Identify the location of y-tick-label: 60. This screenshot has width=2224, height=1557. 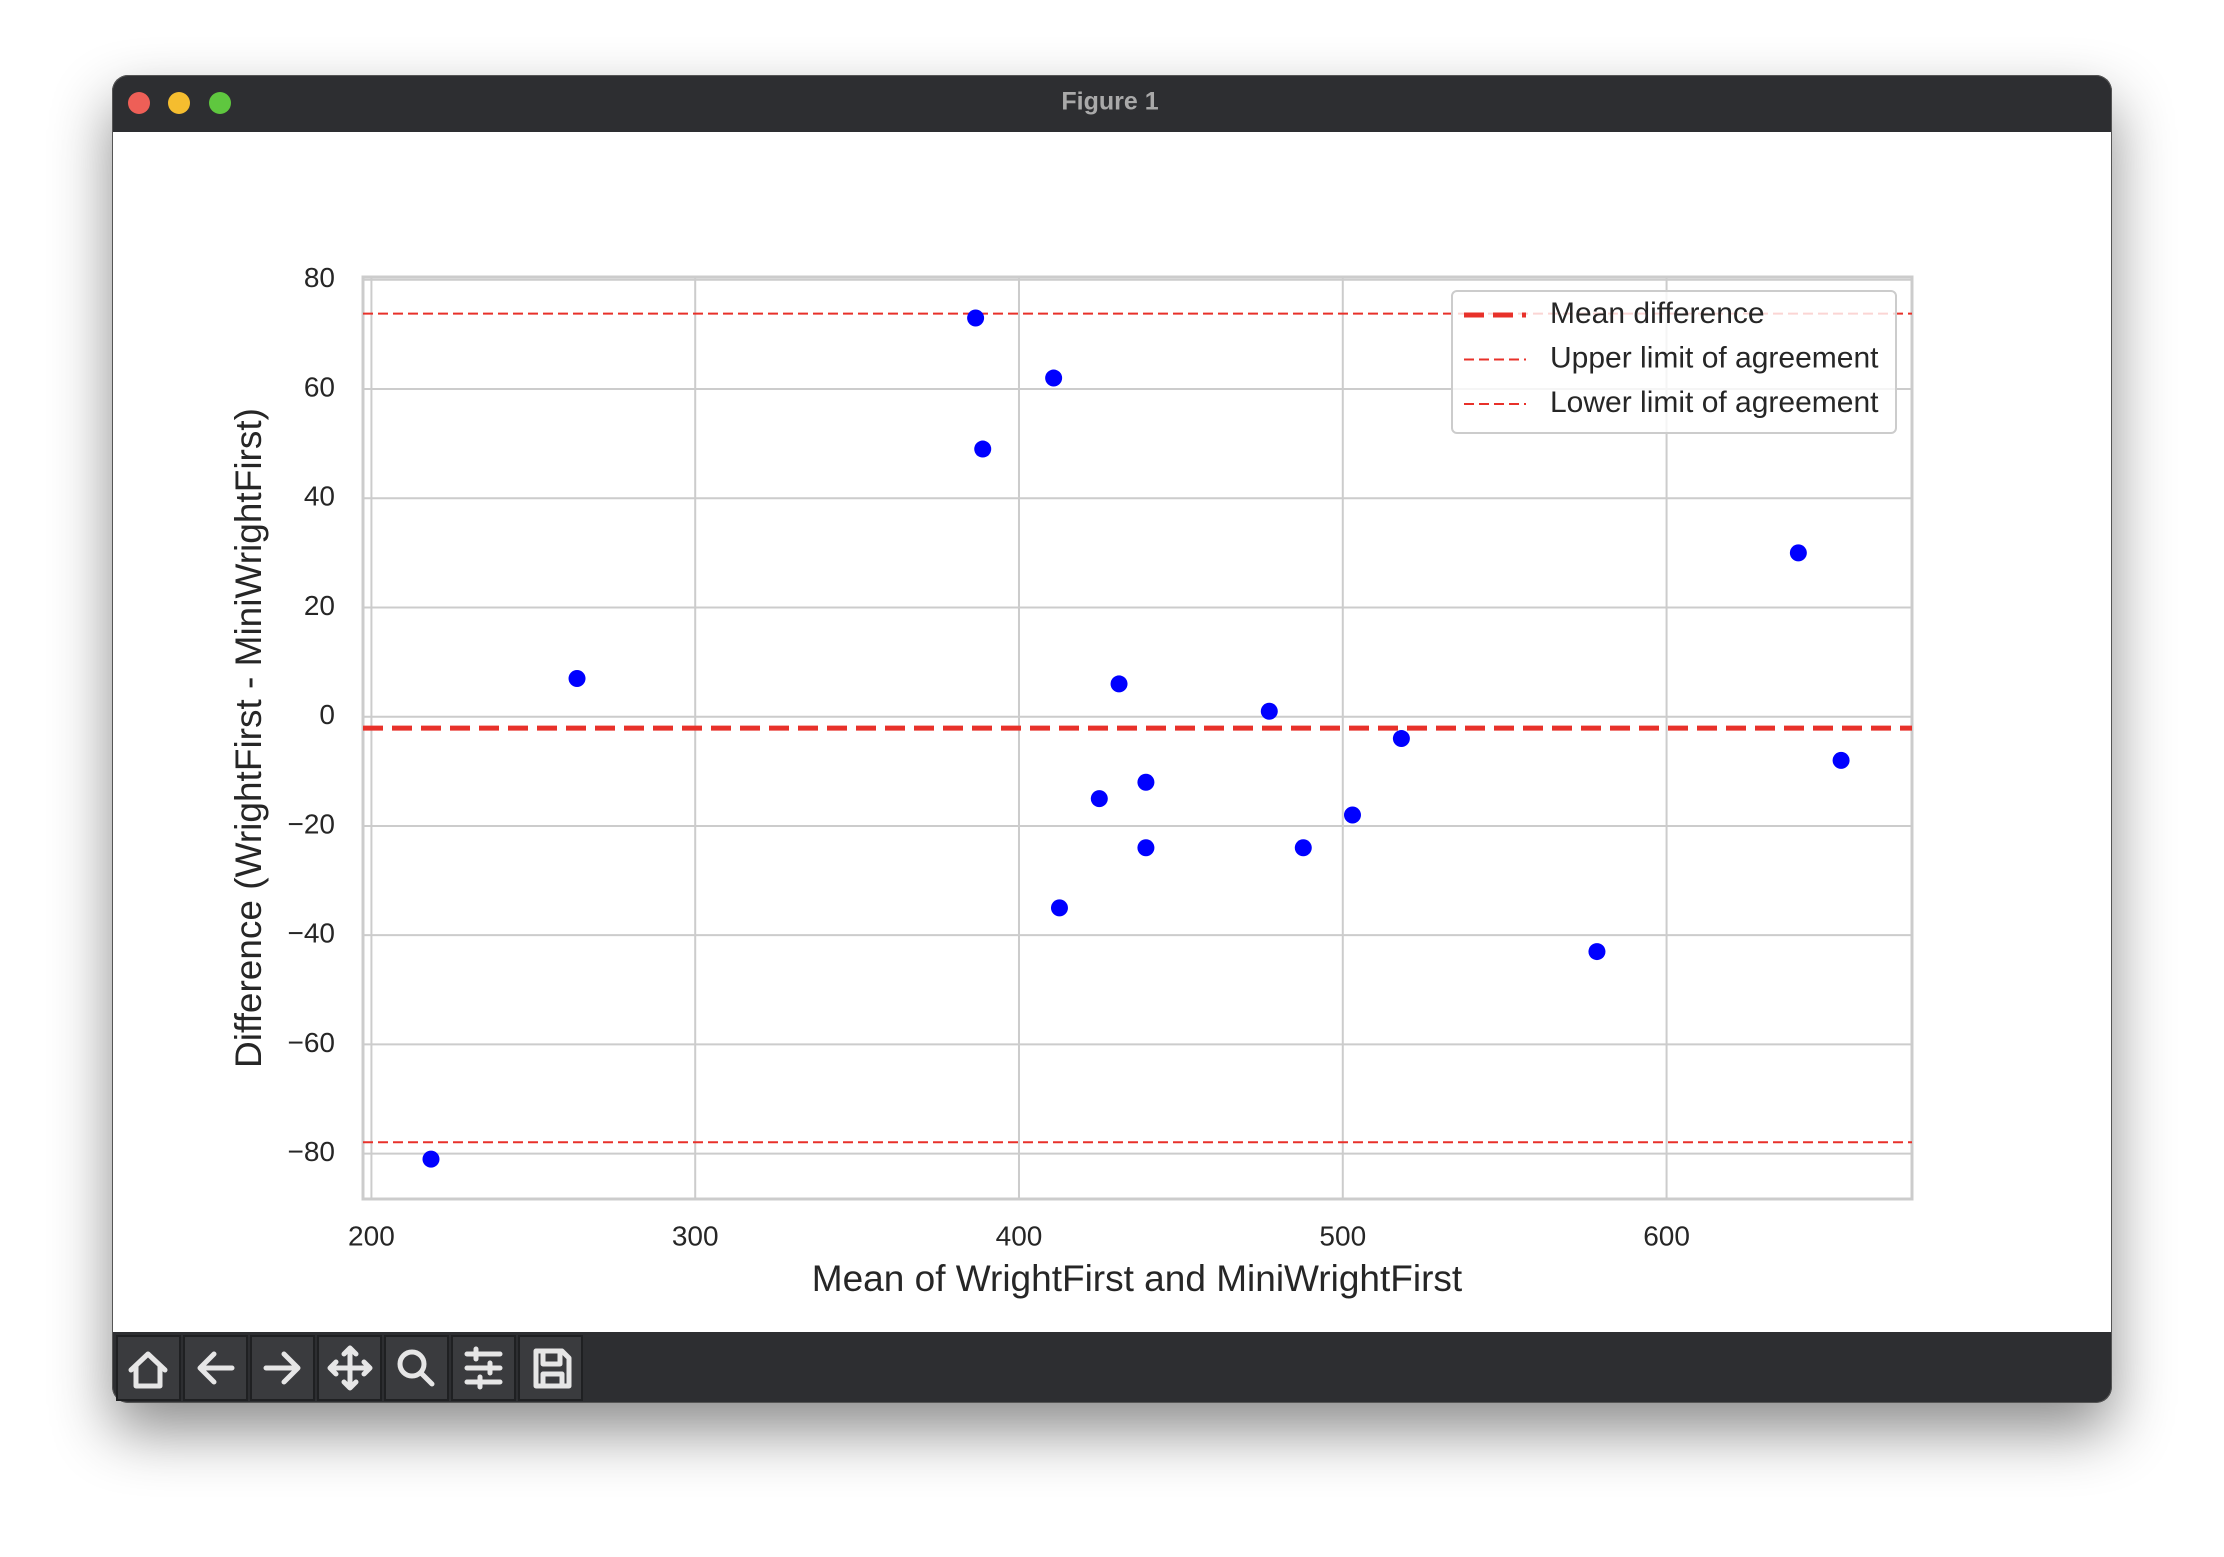
(319, 386).